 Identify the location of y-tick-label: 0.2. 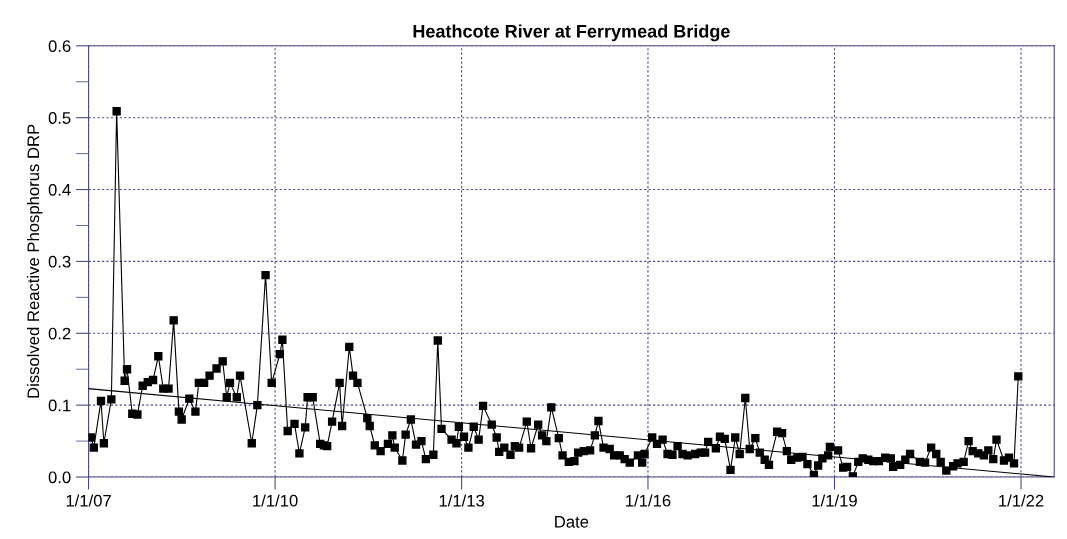
(59, 333).